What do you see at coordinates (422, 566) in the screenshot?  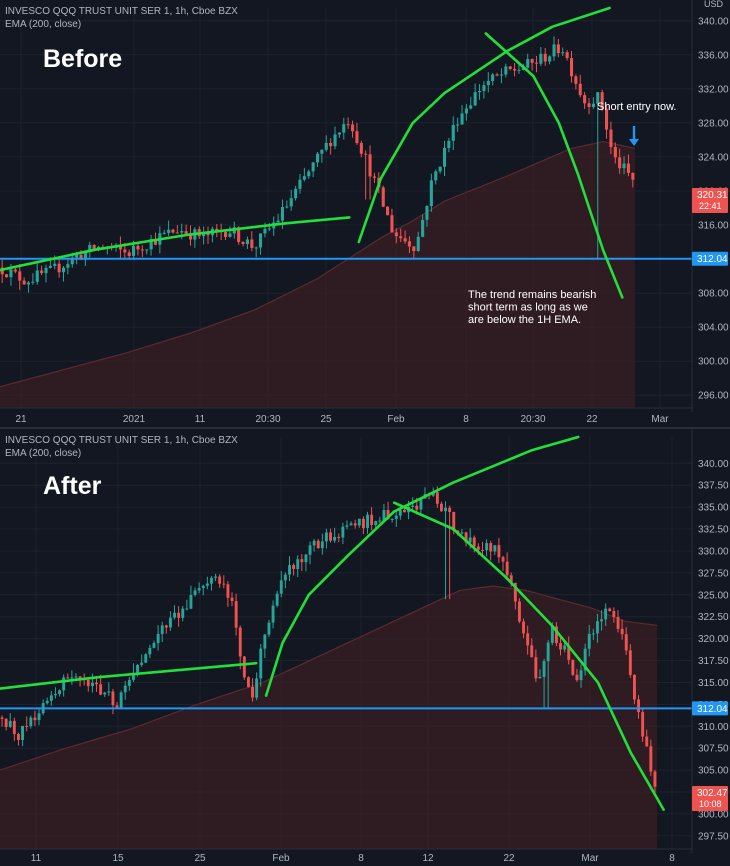 I see `trendline-arc` at bounding box center [422, 566].